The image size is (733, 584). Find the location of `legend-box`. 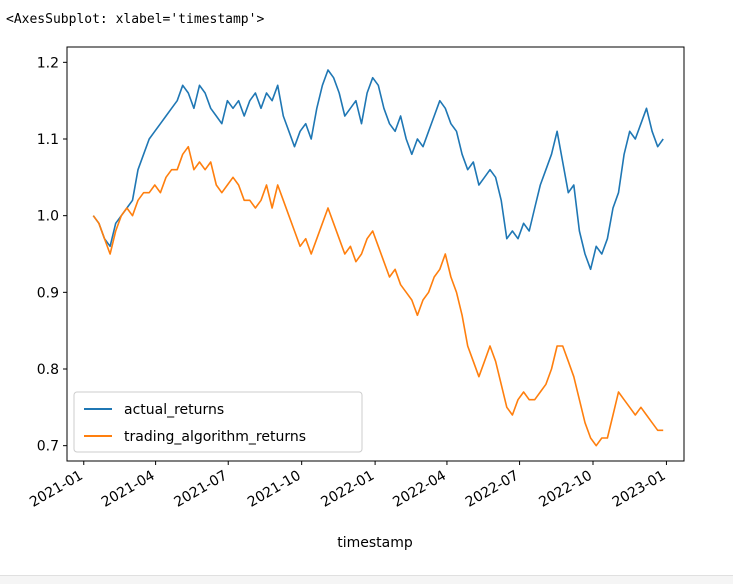

legend-box is located at coordinates (218, 422).